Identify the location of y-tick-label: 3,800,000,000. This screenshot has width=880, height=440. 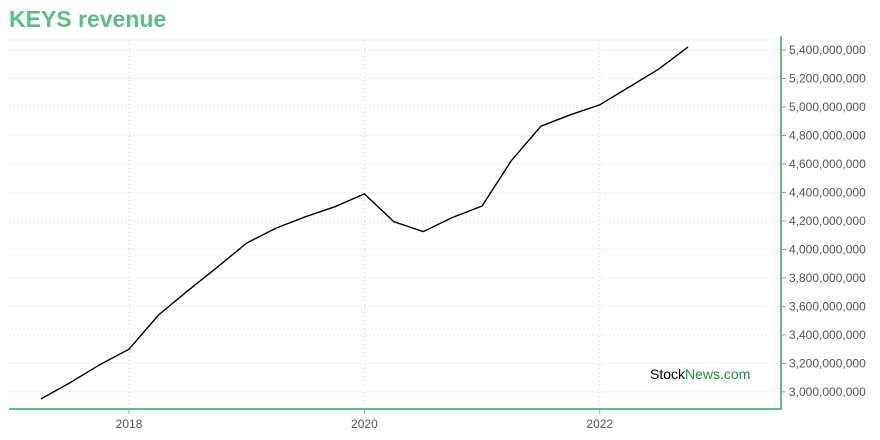
(827, 278).